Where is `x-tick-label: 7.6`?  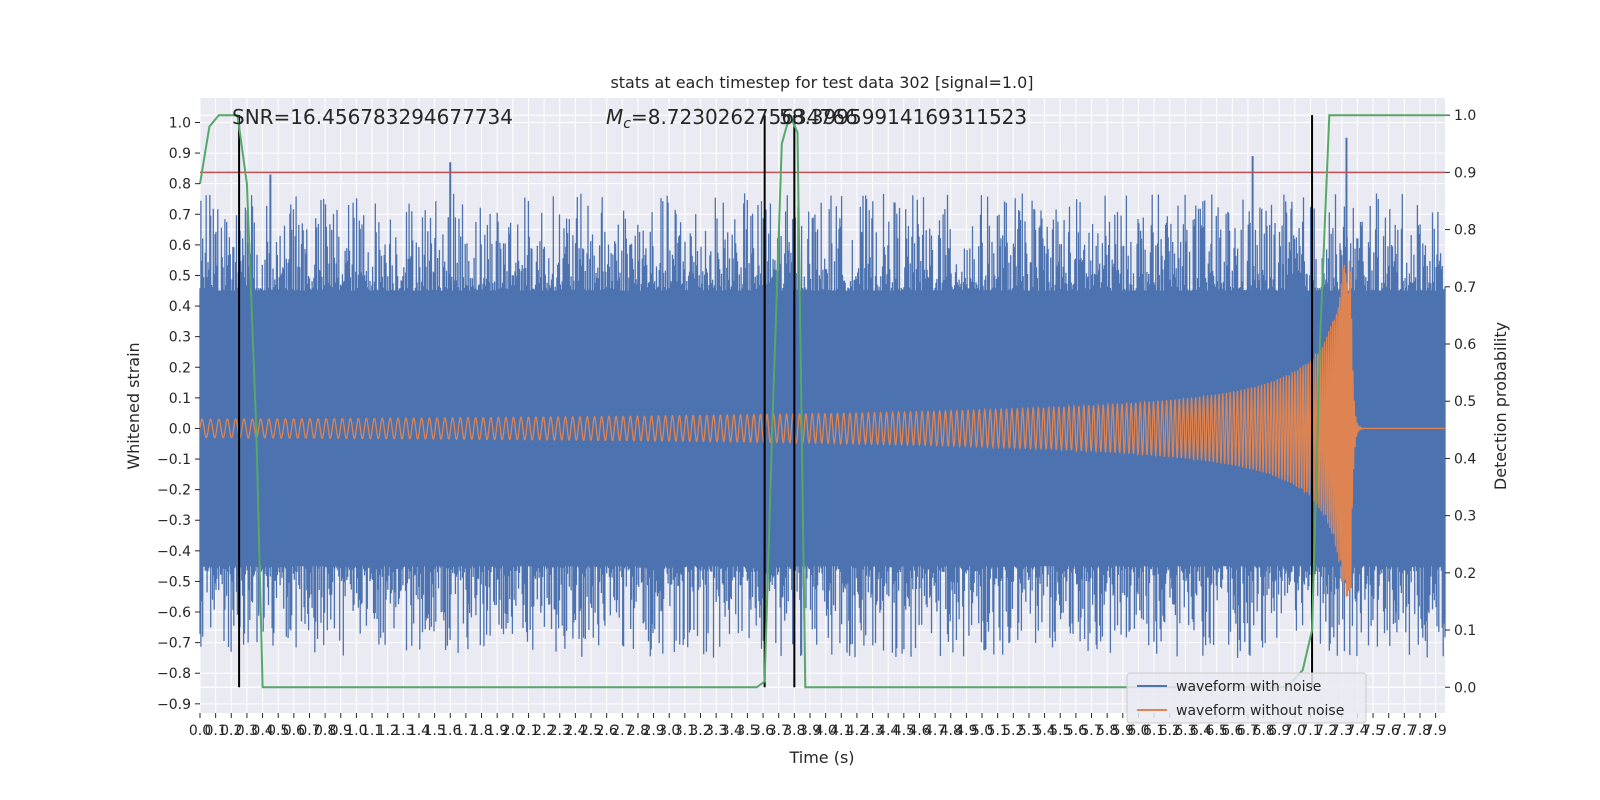
x-tick-label: 7.6 is located at coordinates (1389, 731).